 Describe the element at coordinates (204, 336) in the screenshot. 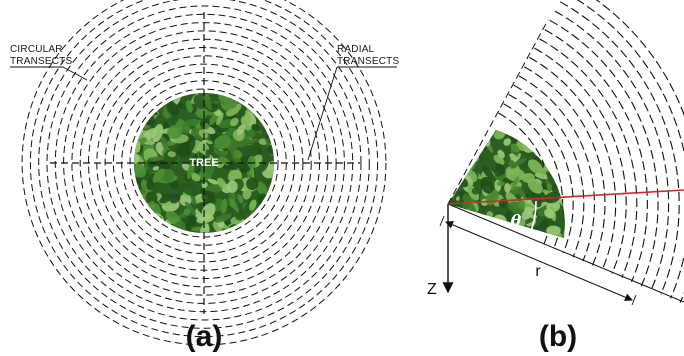

I see `panel-a-label: (a)` at that location.